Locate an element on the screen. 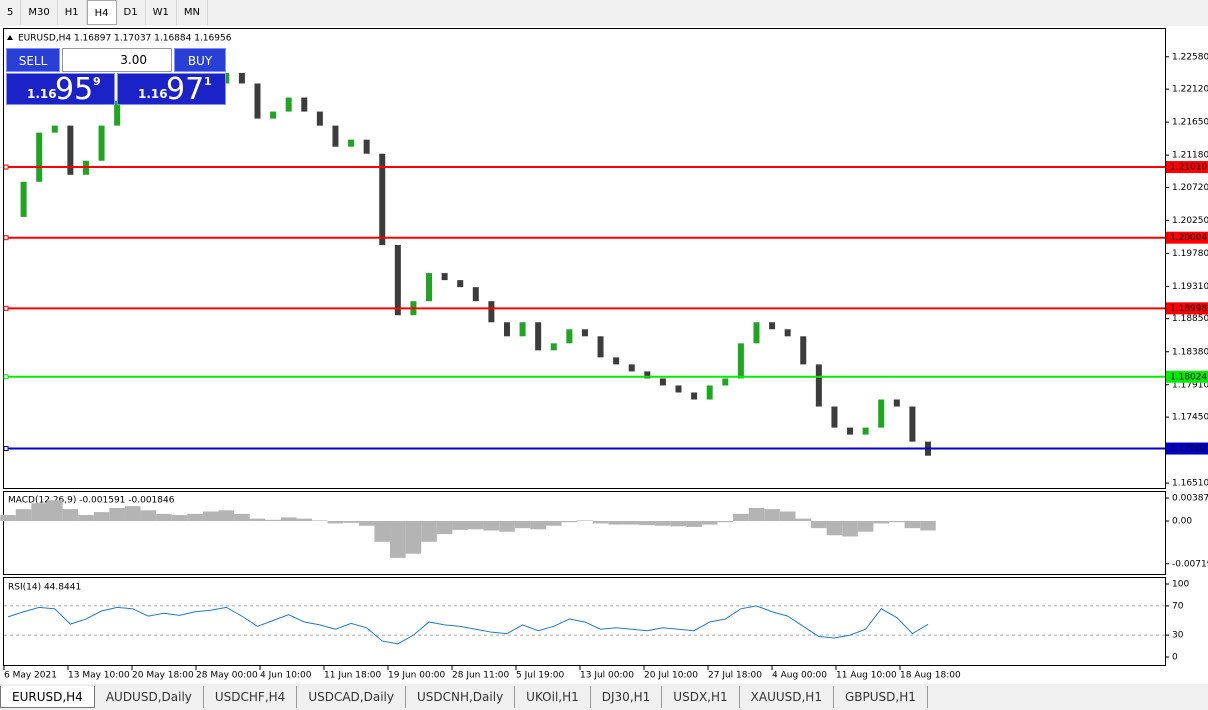  timeframe-tab: 5 is located at coordinates (11, 12).